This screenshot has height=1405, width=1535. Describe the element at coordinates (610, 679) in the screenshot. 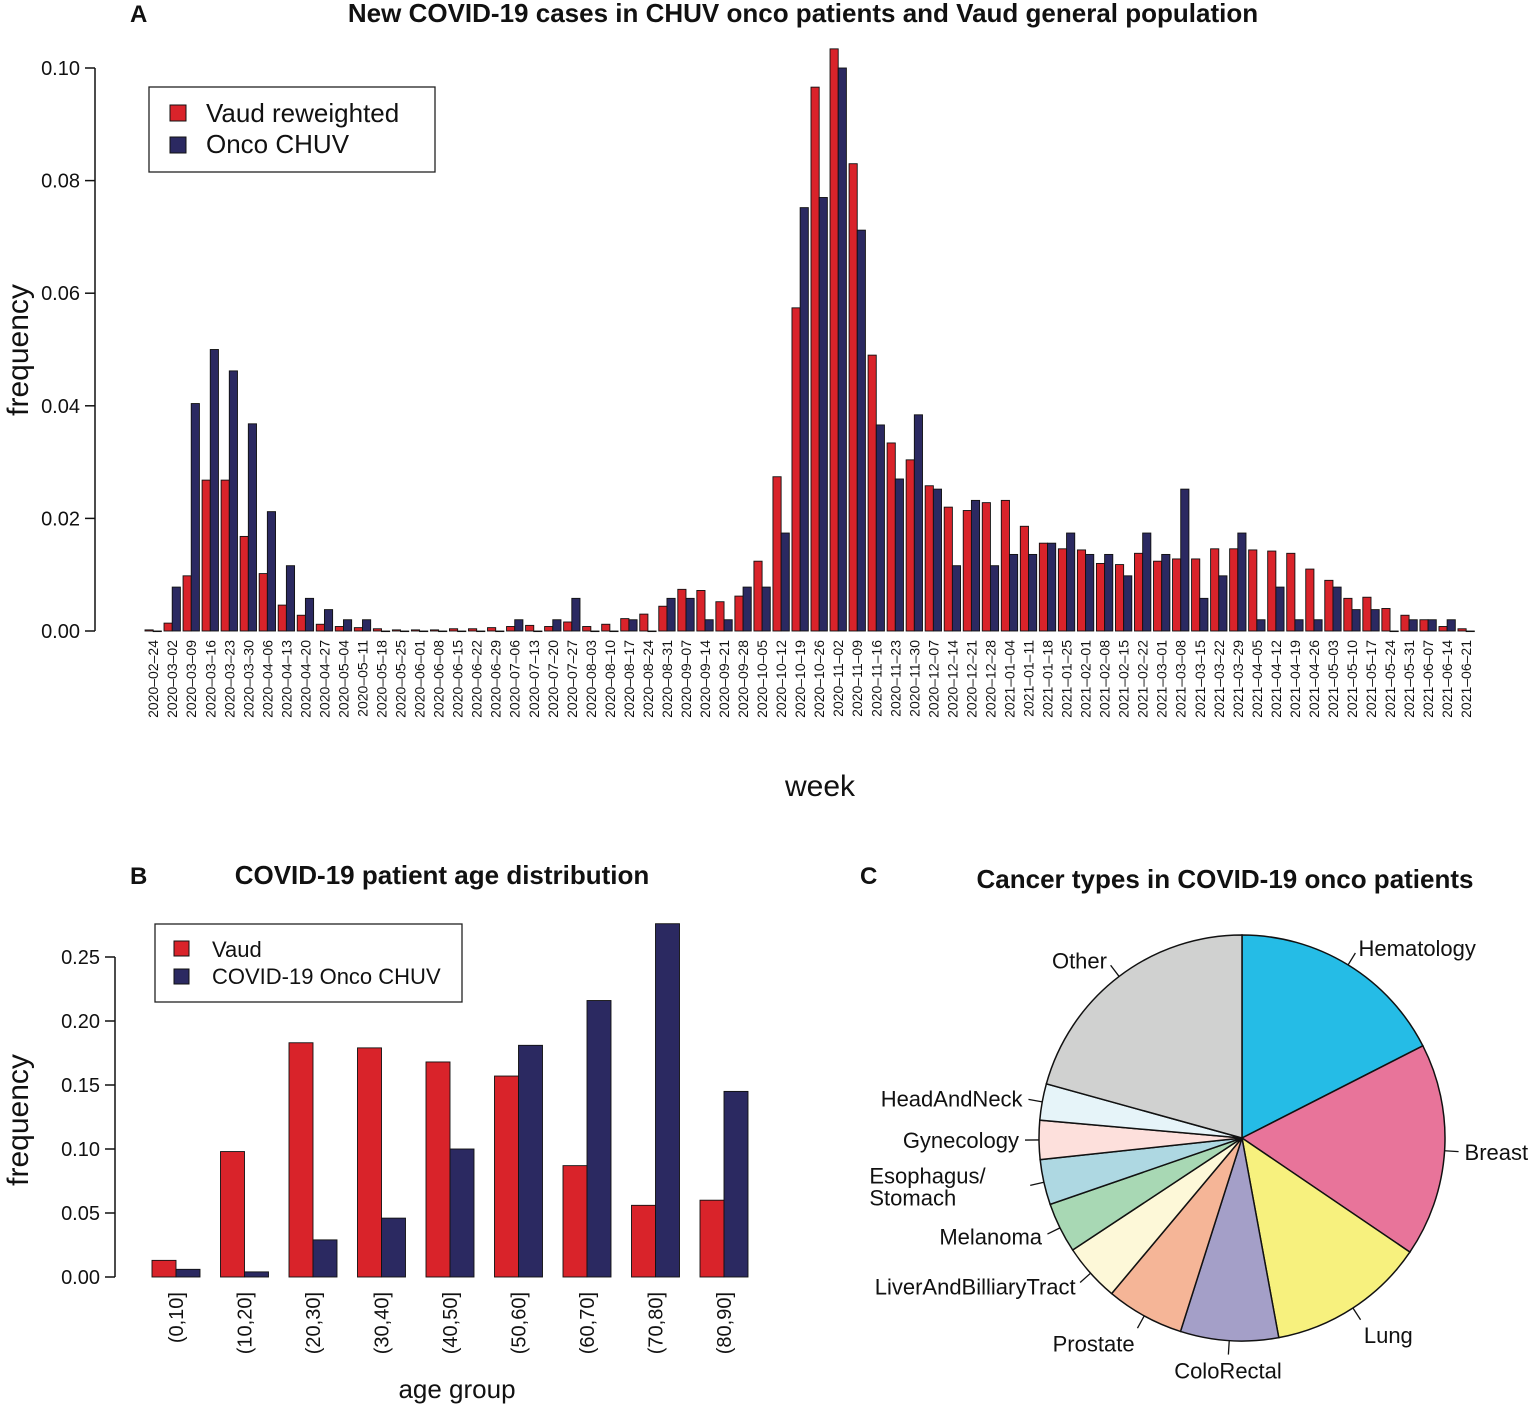

I see `chart-a-x-tick-label: 2020–08–10` at that location.